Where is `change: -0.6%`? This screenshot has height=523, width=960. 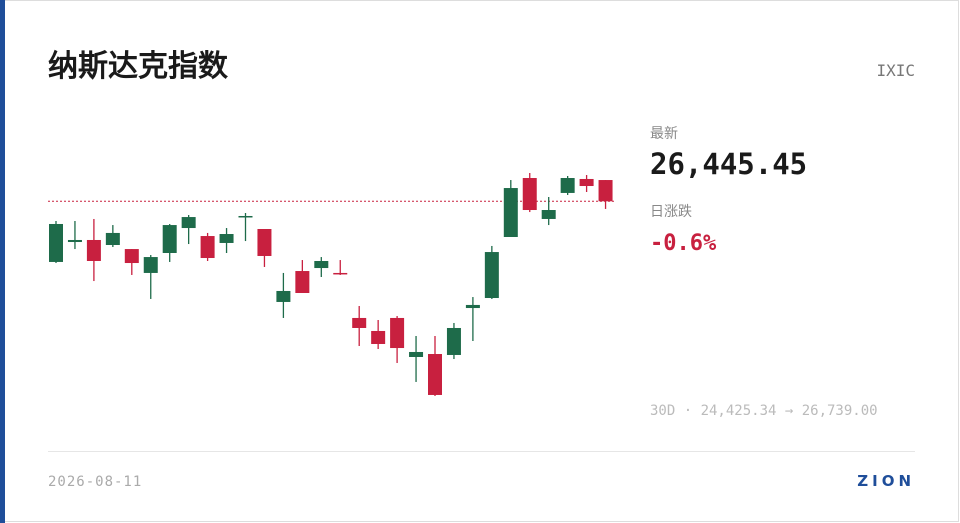
change: -0.6% is located at coordinates (683, 243).